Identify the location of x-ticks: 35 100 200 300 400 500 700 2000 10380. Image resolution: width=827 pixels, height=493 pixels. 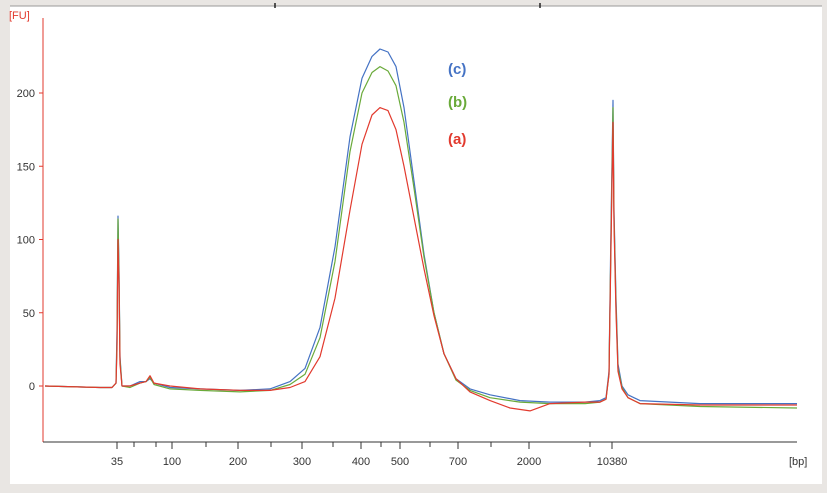
(369, 455).